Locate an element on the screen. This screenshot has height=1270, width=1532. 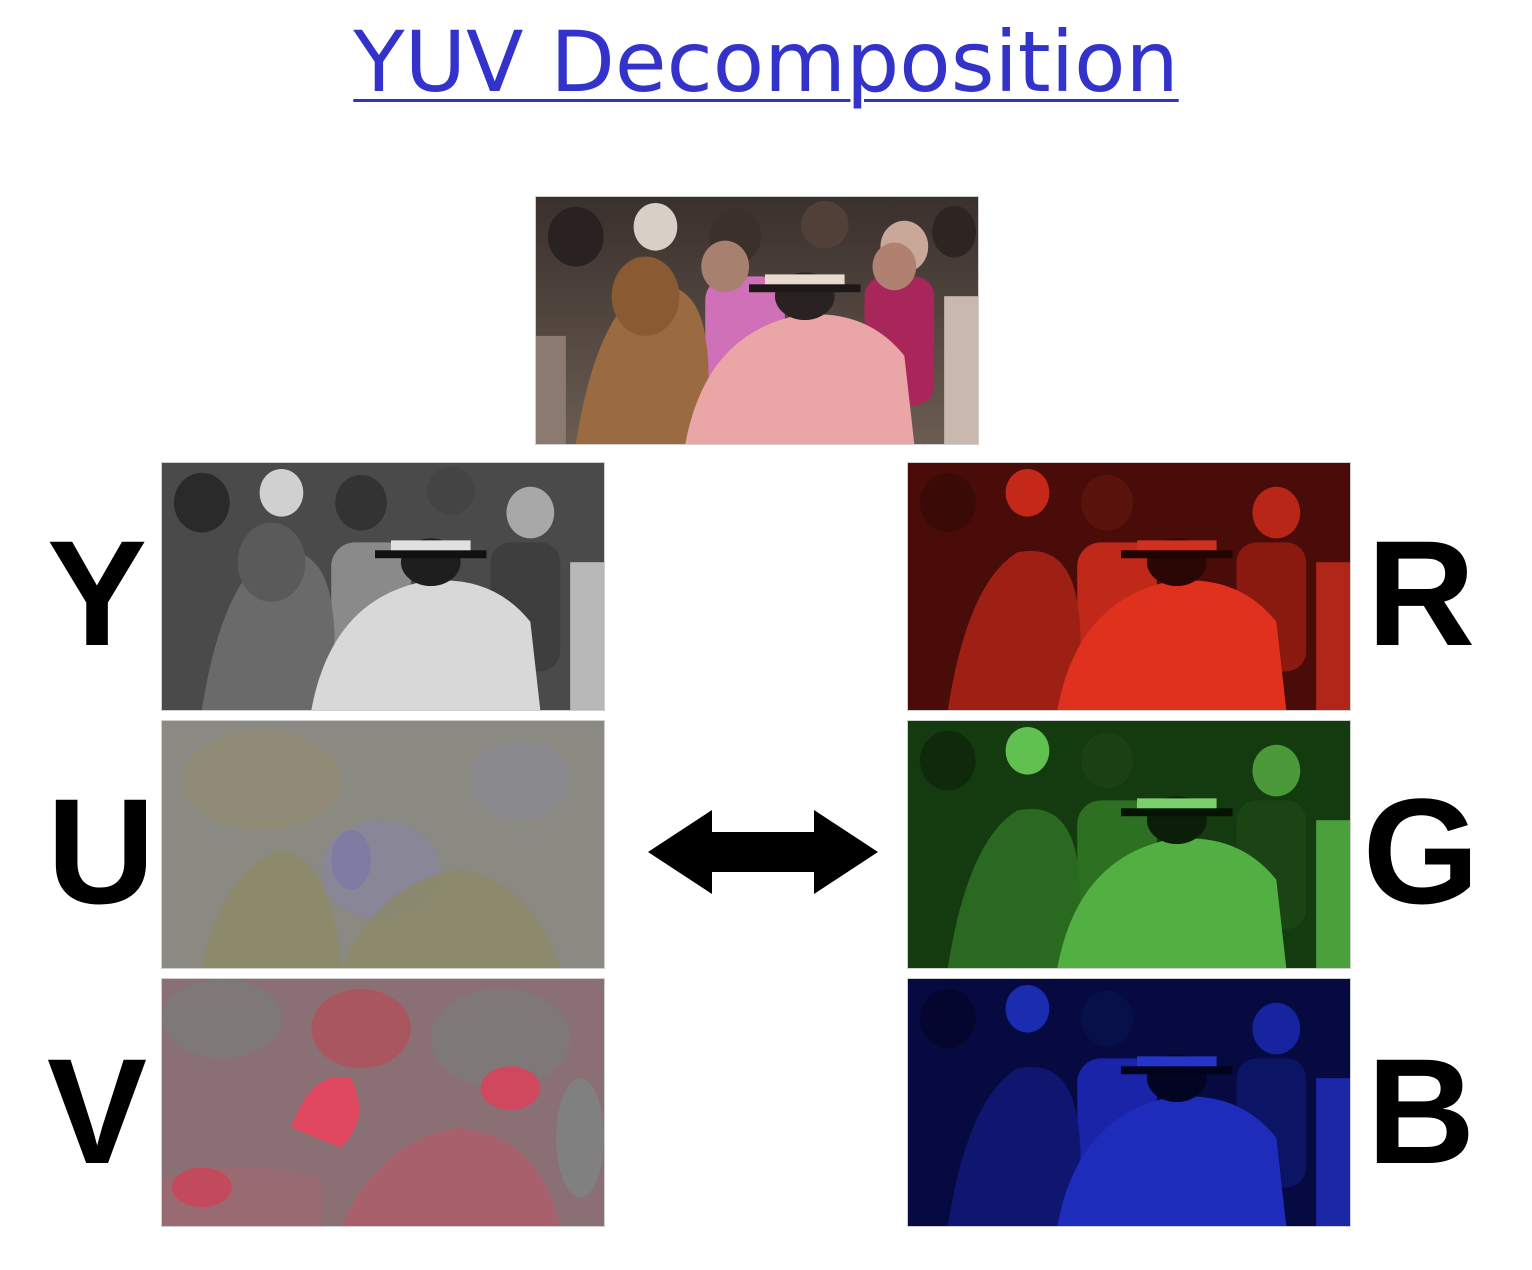
label-y: Y is located at coordinates (97, 593).